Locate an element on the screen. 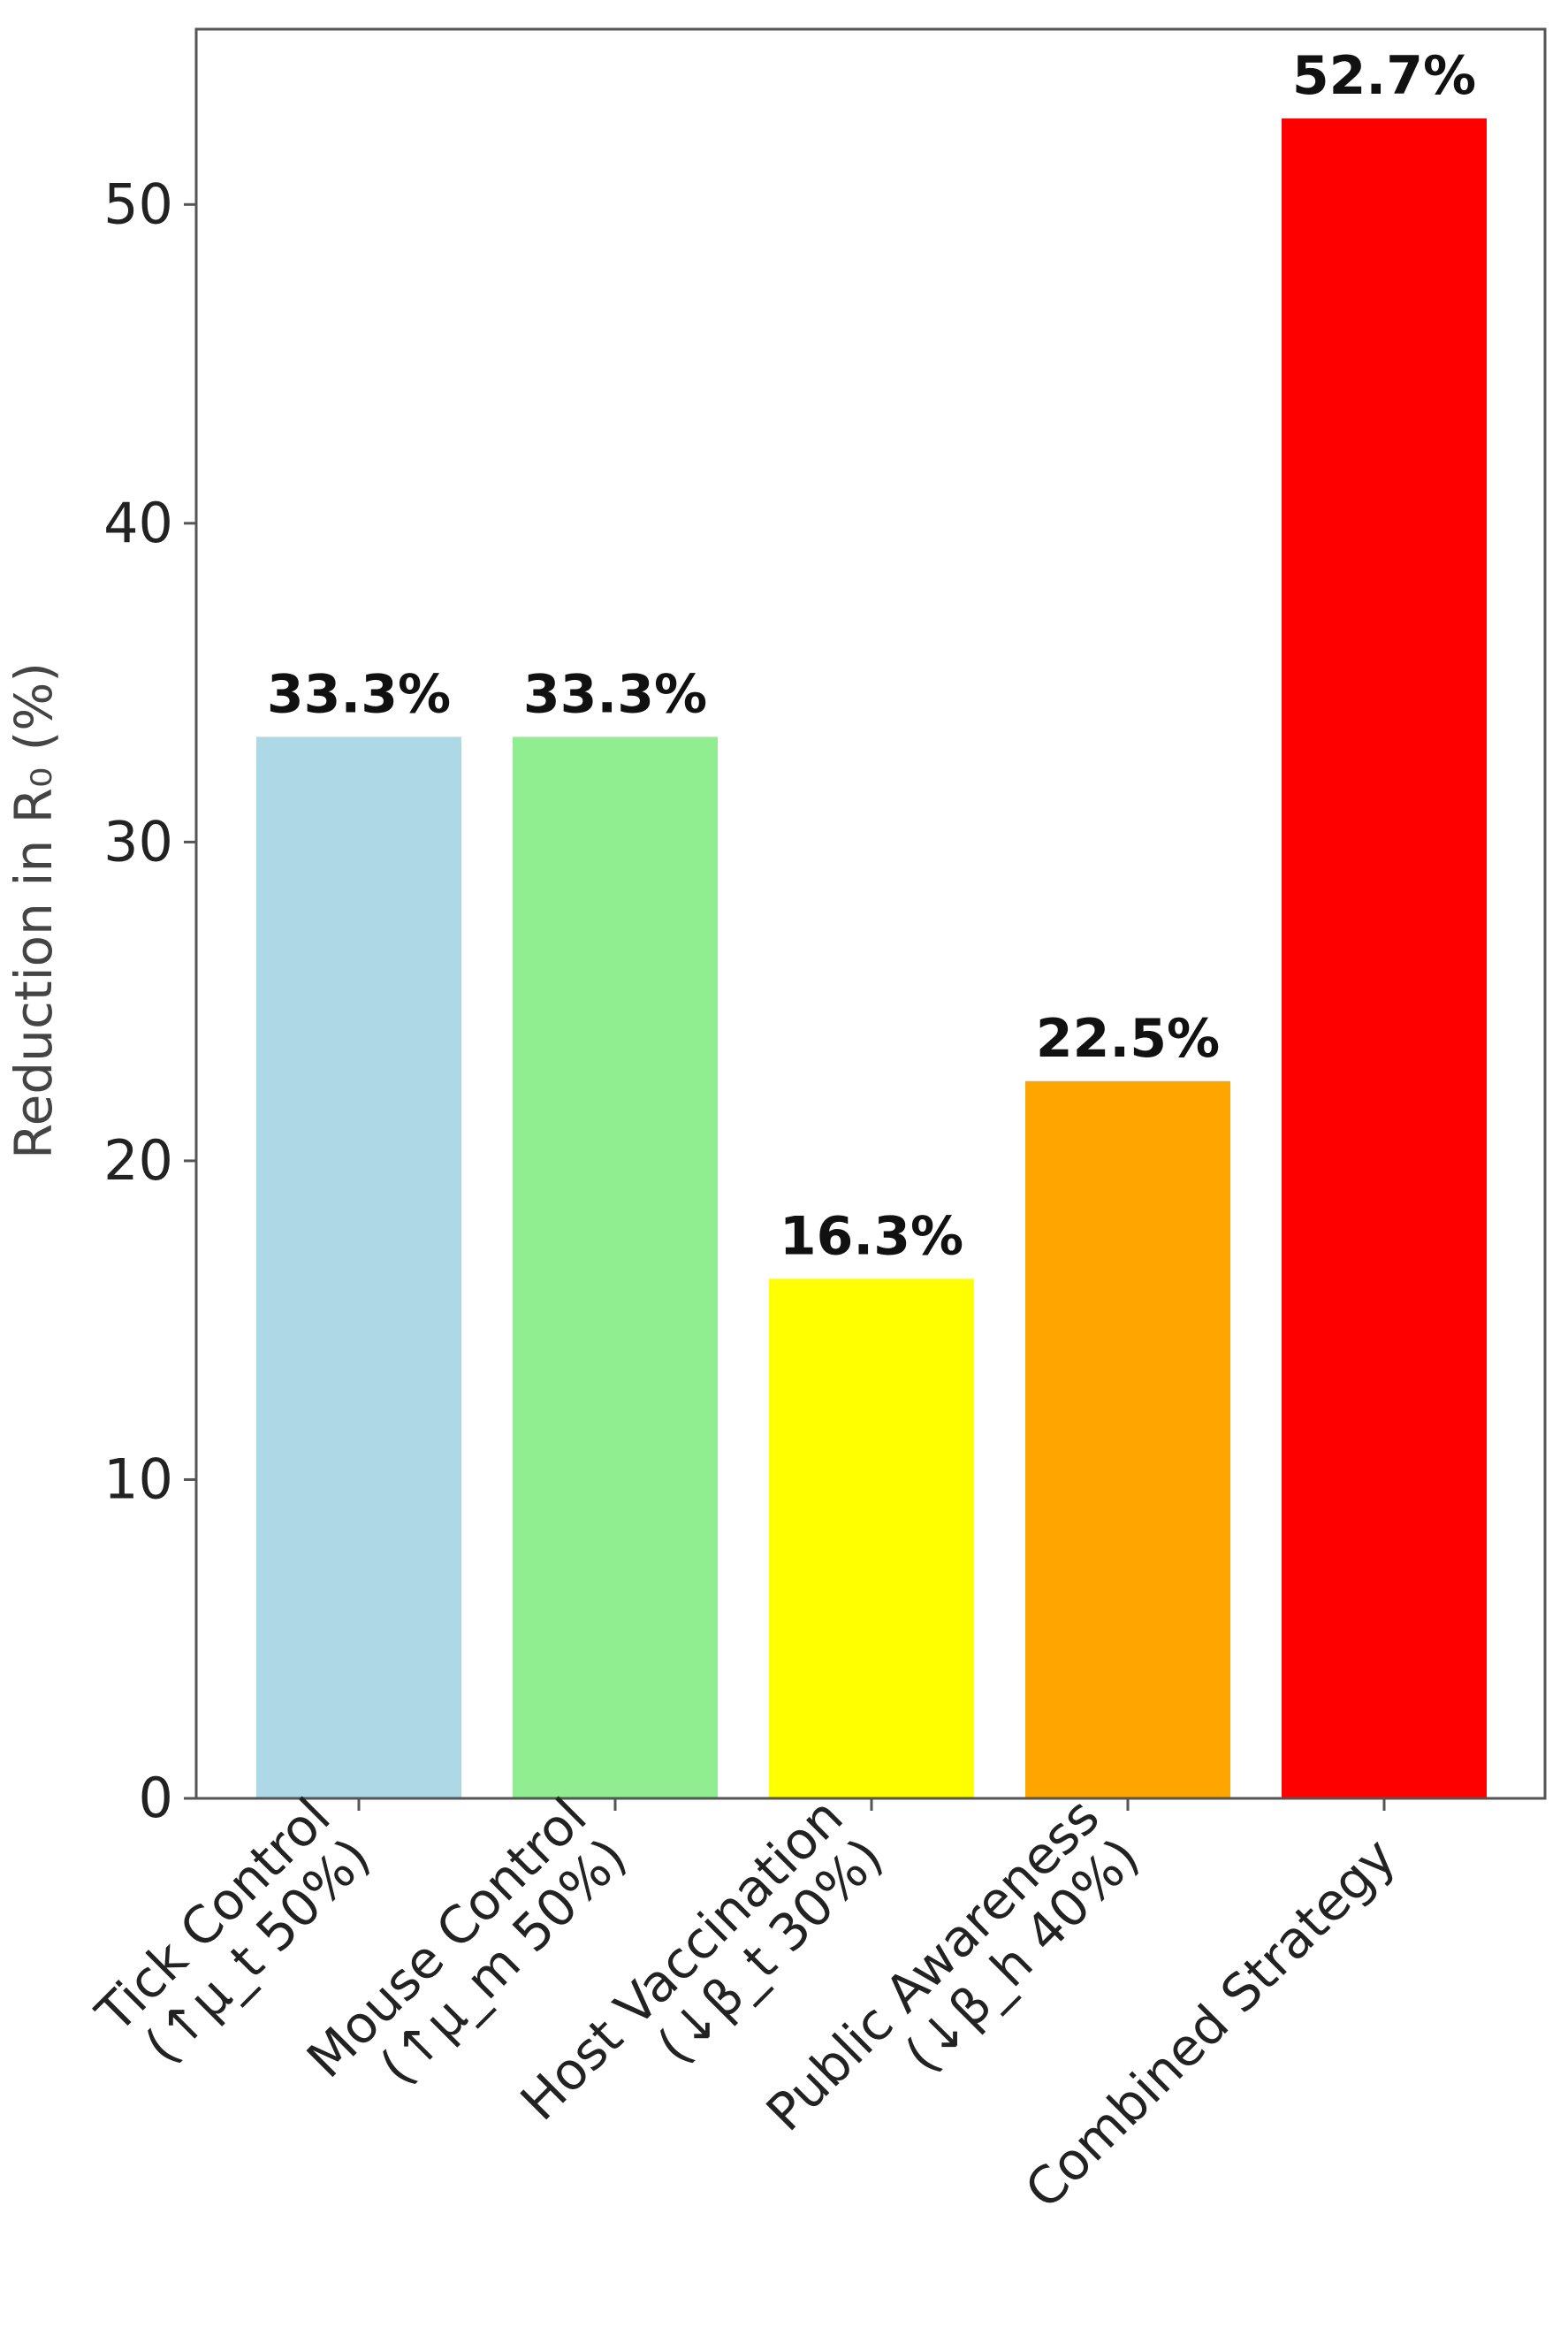 The height and width of the screenshot is (2343, 1568). y-axis-title: Reduction in R₀ (%) is located at coordinates (34, 910).